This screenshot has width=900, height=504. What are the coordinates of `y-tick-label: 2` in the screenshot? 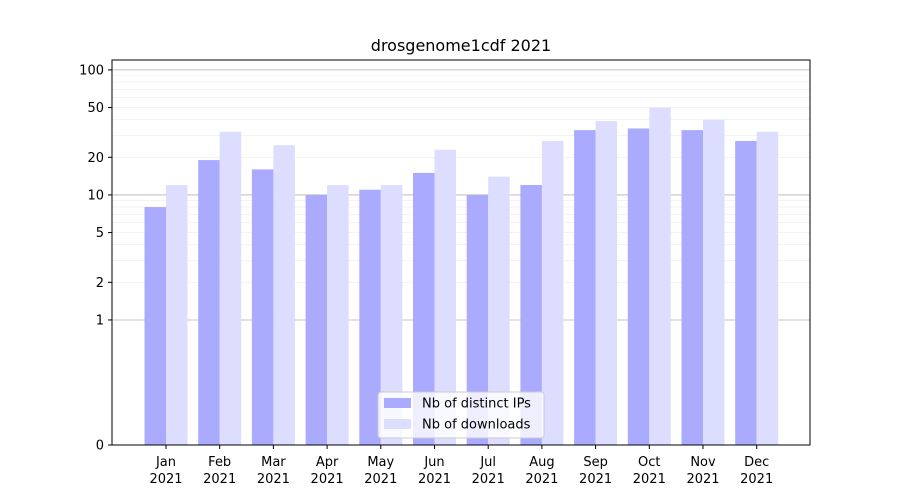 It's located at (100, 283).